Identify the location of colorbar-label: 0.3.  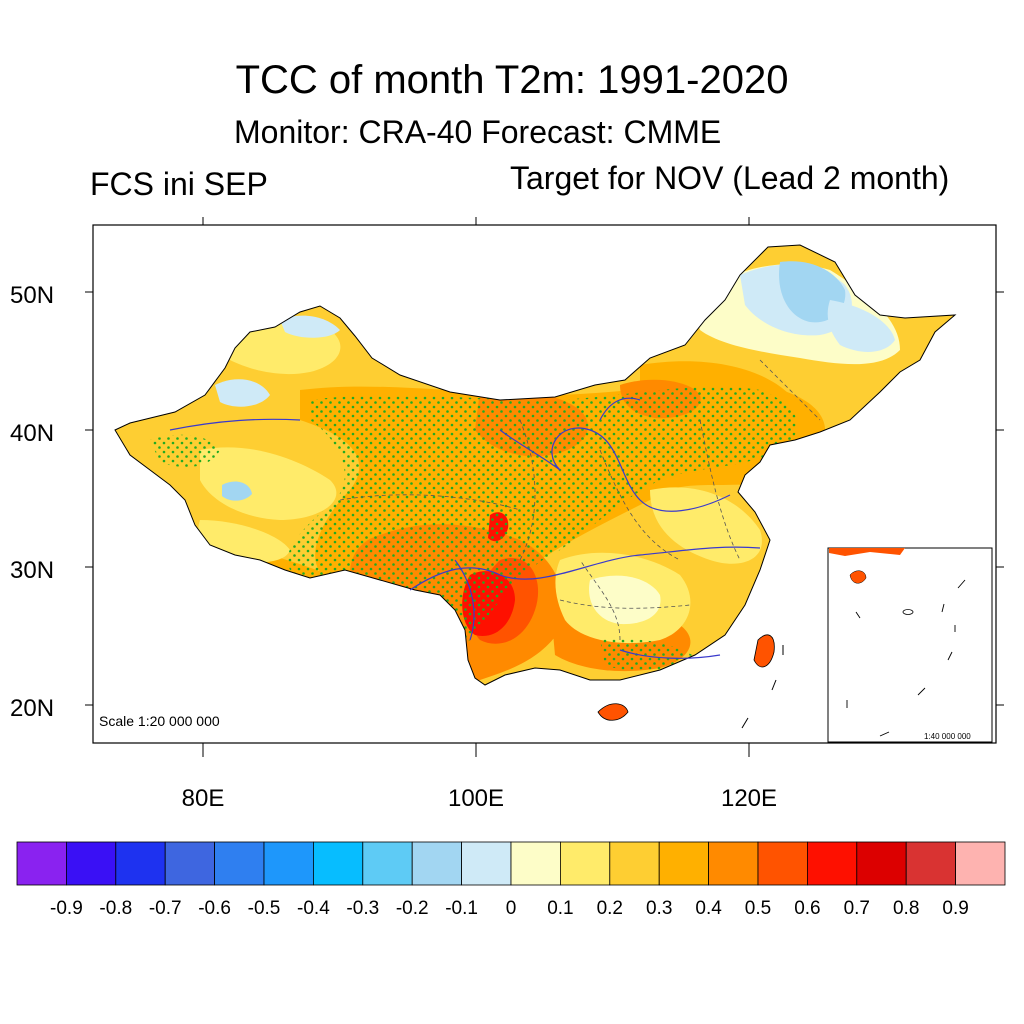
(659, 908).